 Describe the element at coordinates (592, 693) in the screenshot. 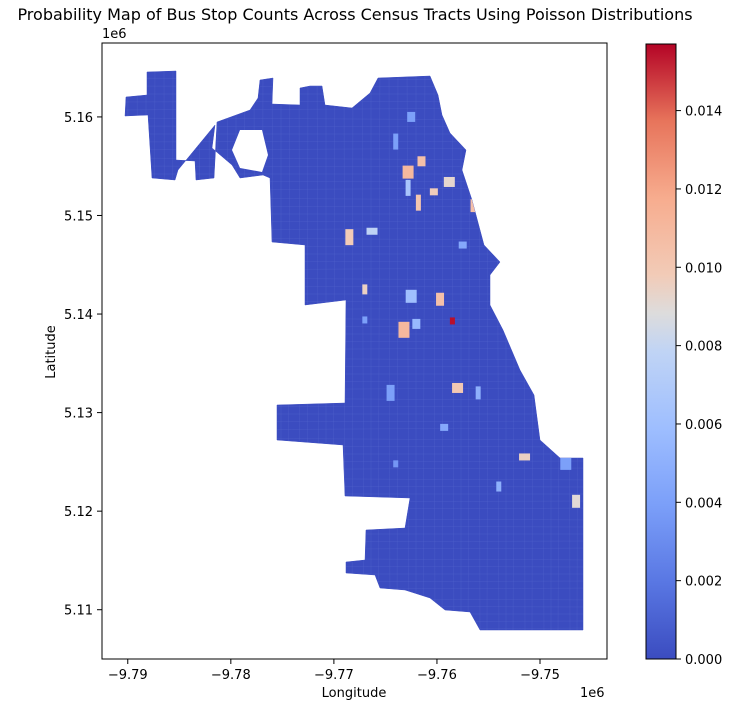

I see `x-offset-label: 1e6` at that location.